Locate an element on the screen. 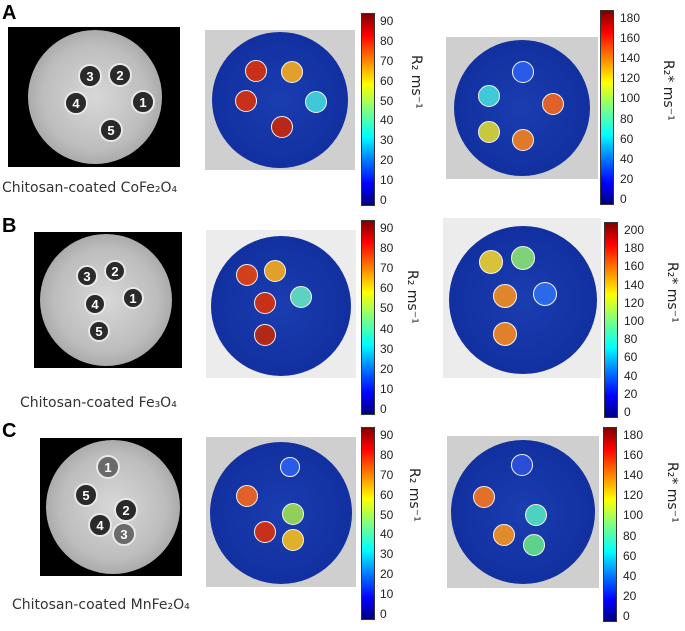  r2star-colorbar-label-a: R₂* ms⁻¹ is located at coordinates (668, 90).